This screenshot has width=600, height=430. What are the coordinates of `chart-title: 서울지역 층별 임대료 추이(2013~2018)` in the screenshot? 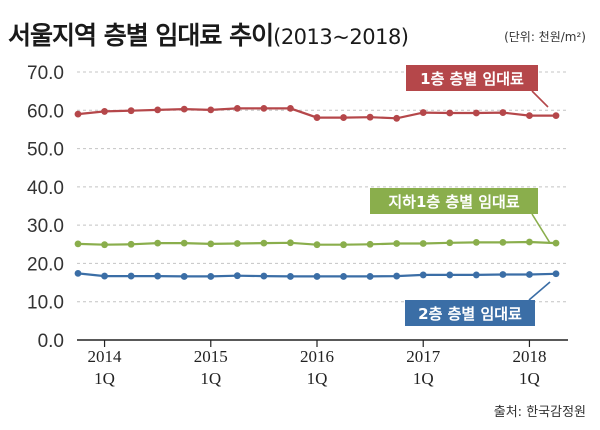 It's located at (208, 34).